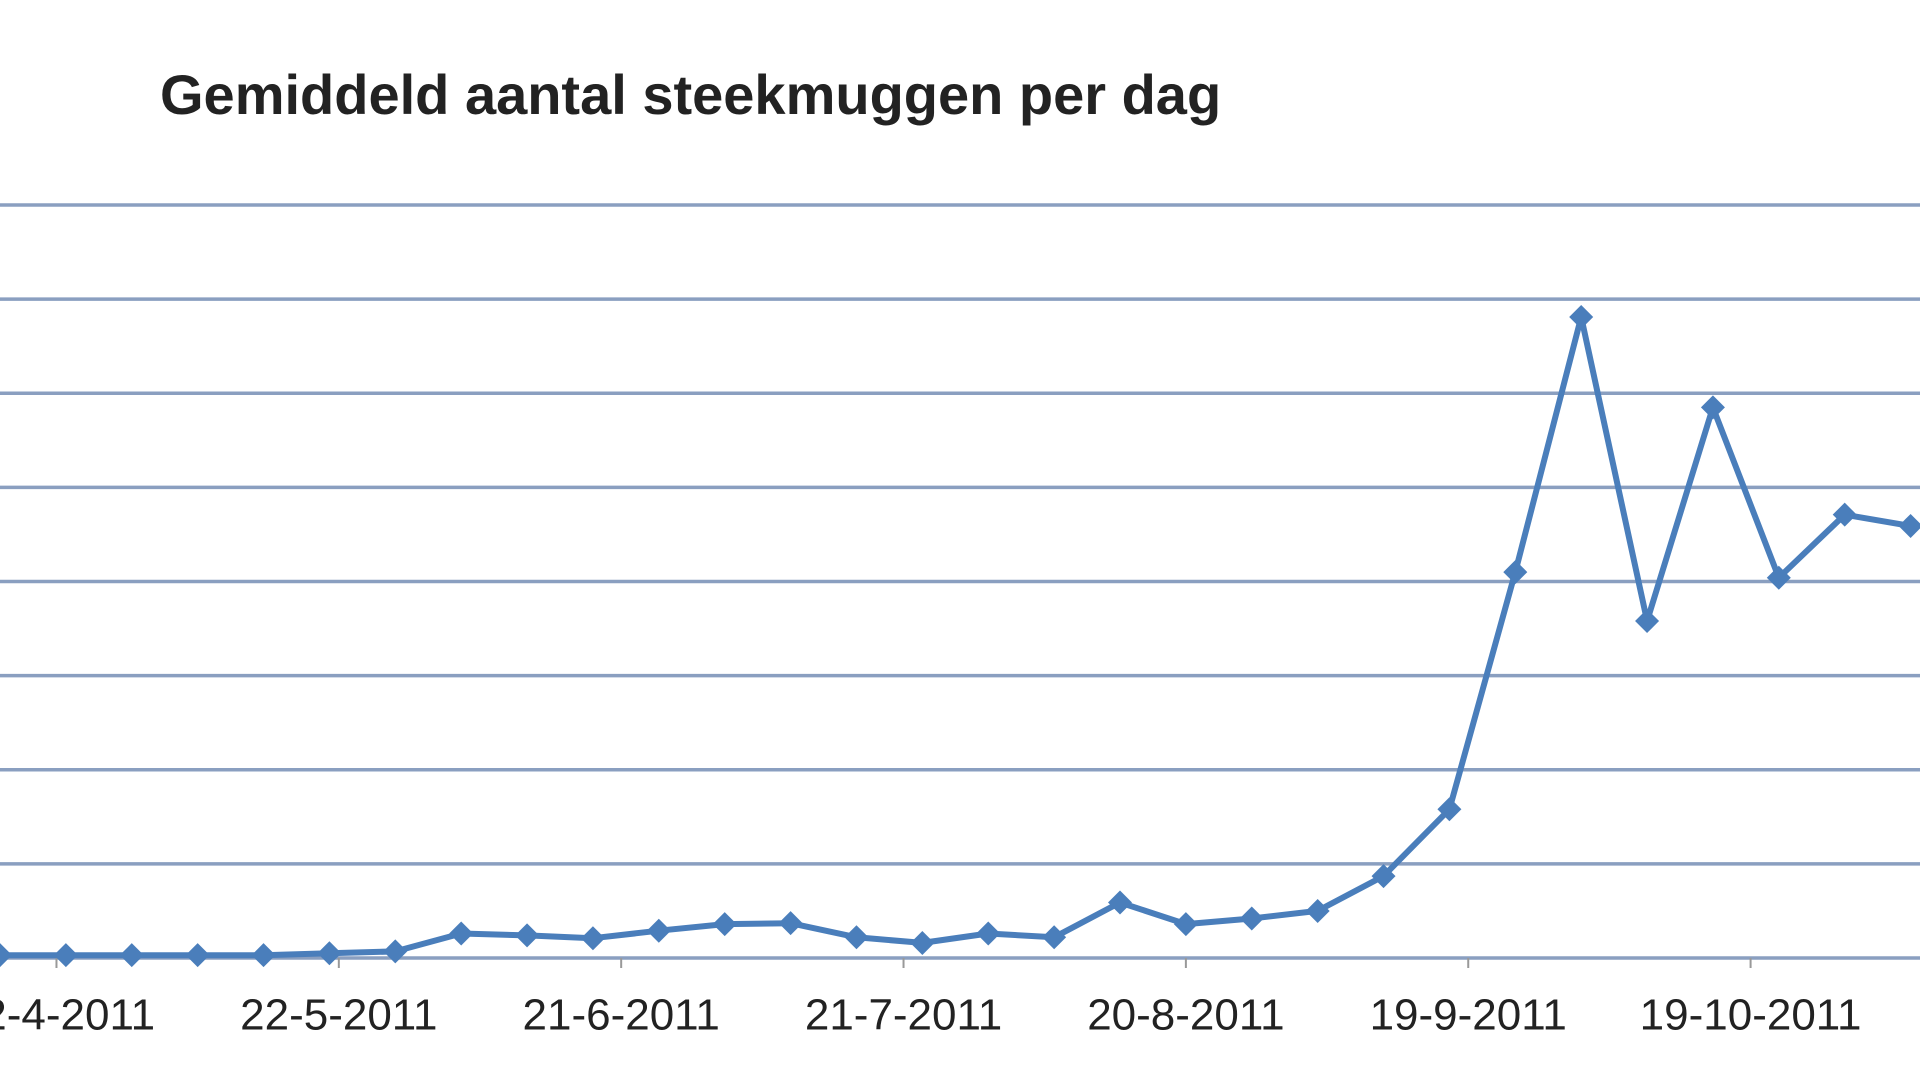 Image resolution: width=1920 pixels, height=1080 pixels. Describe the element at coordinates (338, 1015) in the screenshot. I see `x-tick-label: 22-5-2011` at that location.